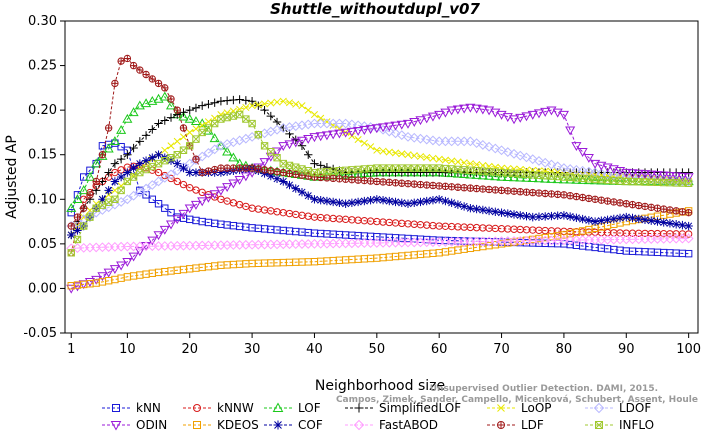  What do you see at coordinates (439, 349) in the screenshot?
I see `x-tick-label: 60` at bounding box center [439, 349].